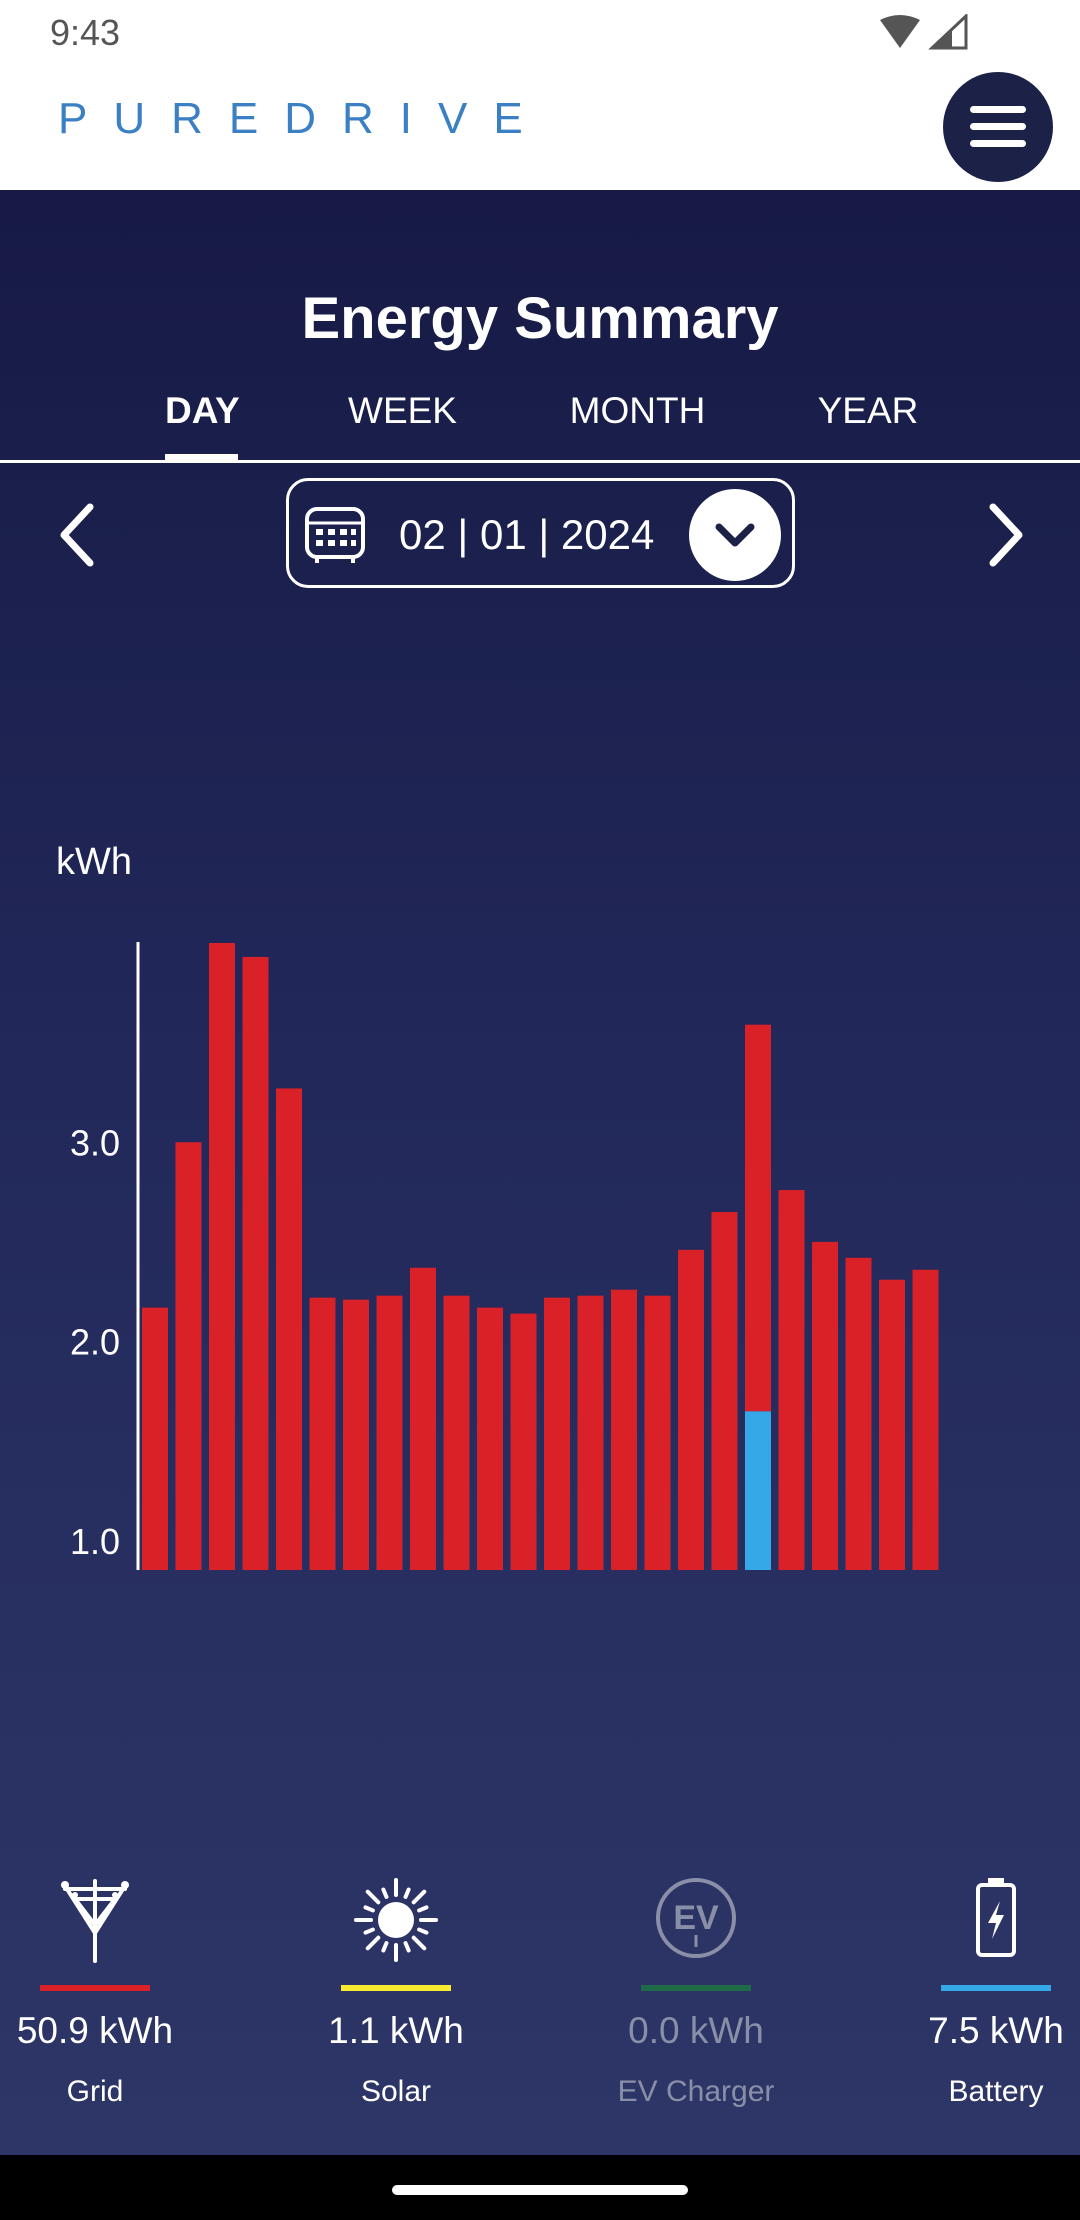  I want to click on power-pylon-icon, so click(95, 1921).